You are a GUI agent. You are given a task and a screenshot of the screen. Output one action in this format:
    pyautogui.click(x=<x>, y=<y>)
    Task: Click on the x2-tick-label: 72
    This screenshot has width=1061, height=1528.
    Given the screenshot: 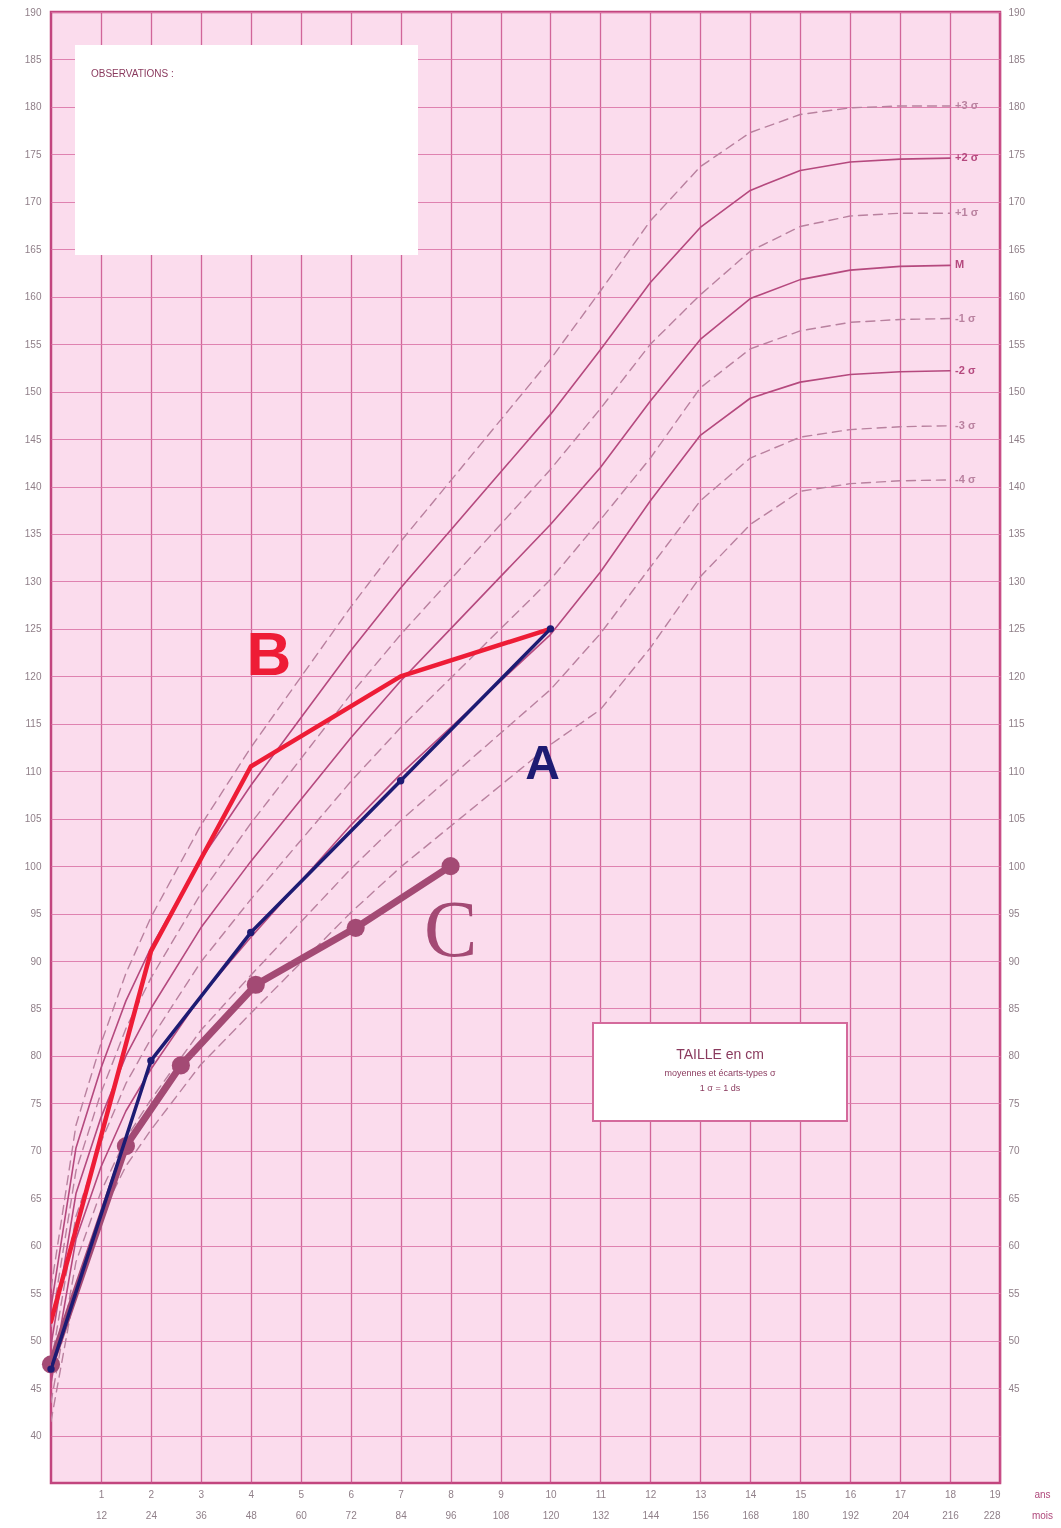 What is the action you would take?
    pyautogui.click(x=351, y=1515)
    